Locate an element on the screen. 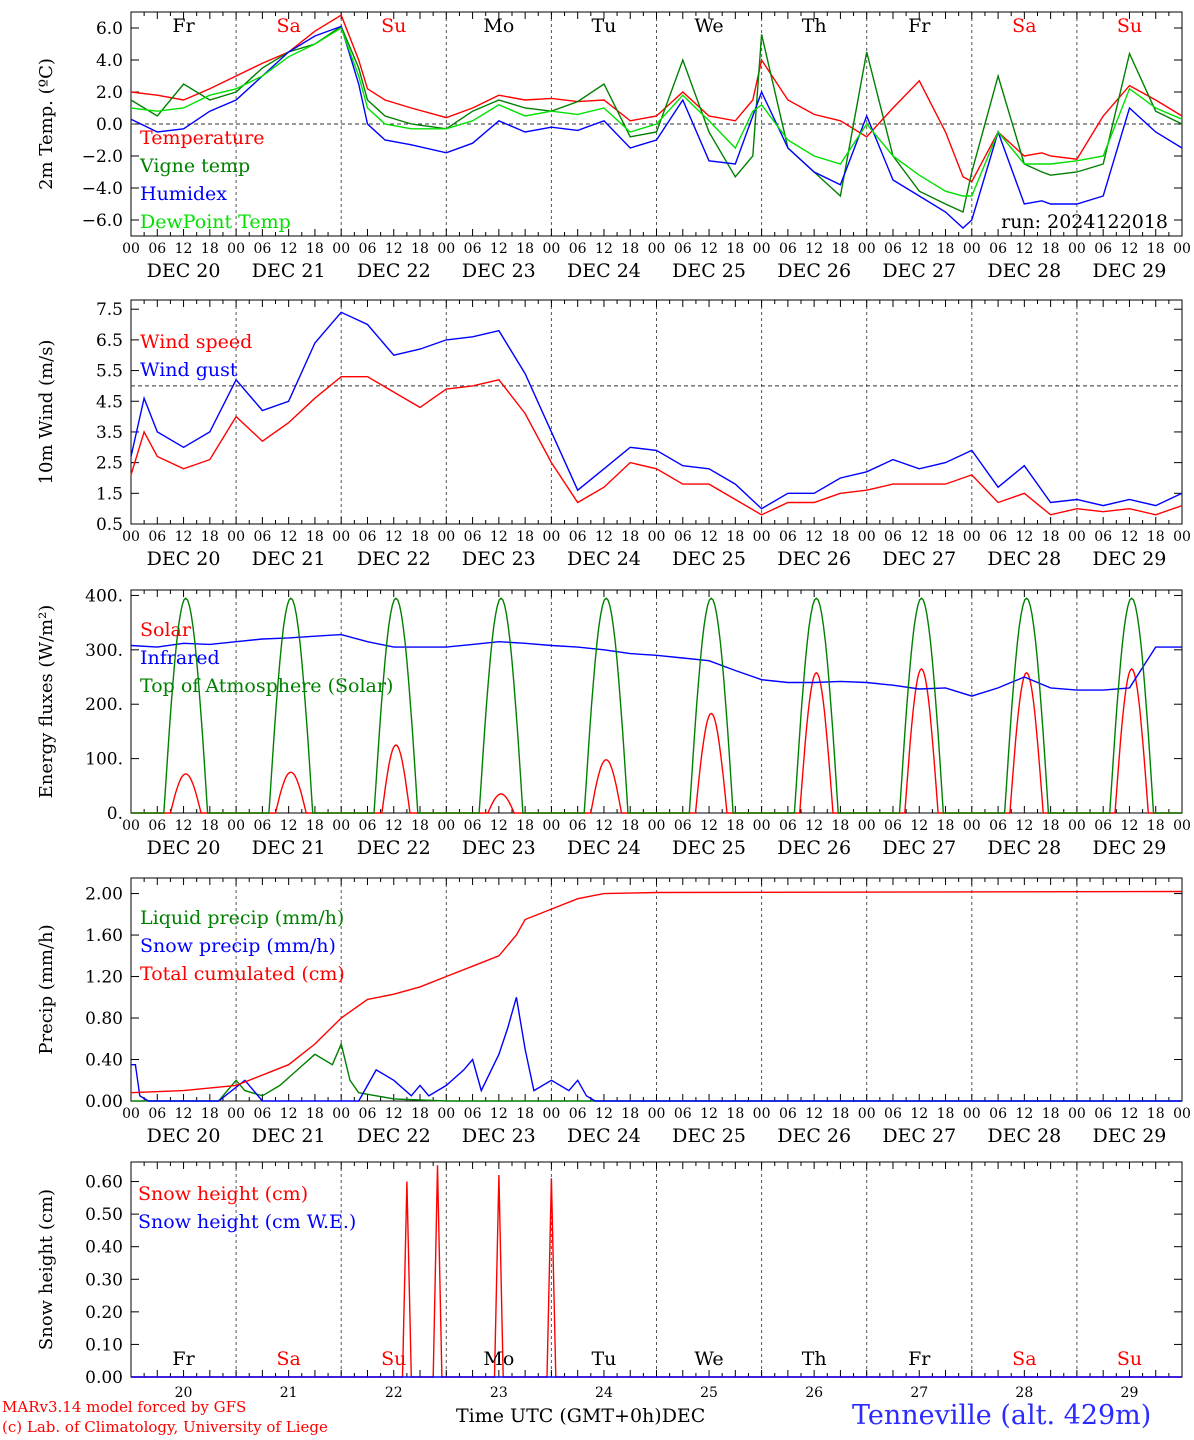 The image size is (1194, 1440). day-number-label: 25 is located at coordinates (709, 1391).